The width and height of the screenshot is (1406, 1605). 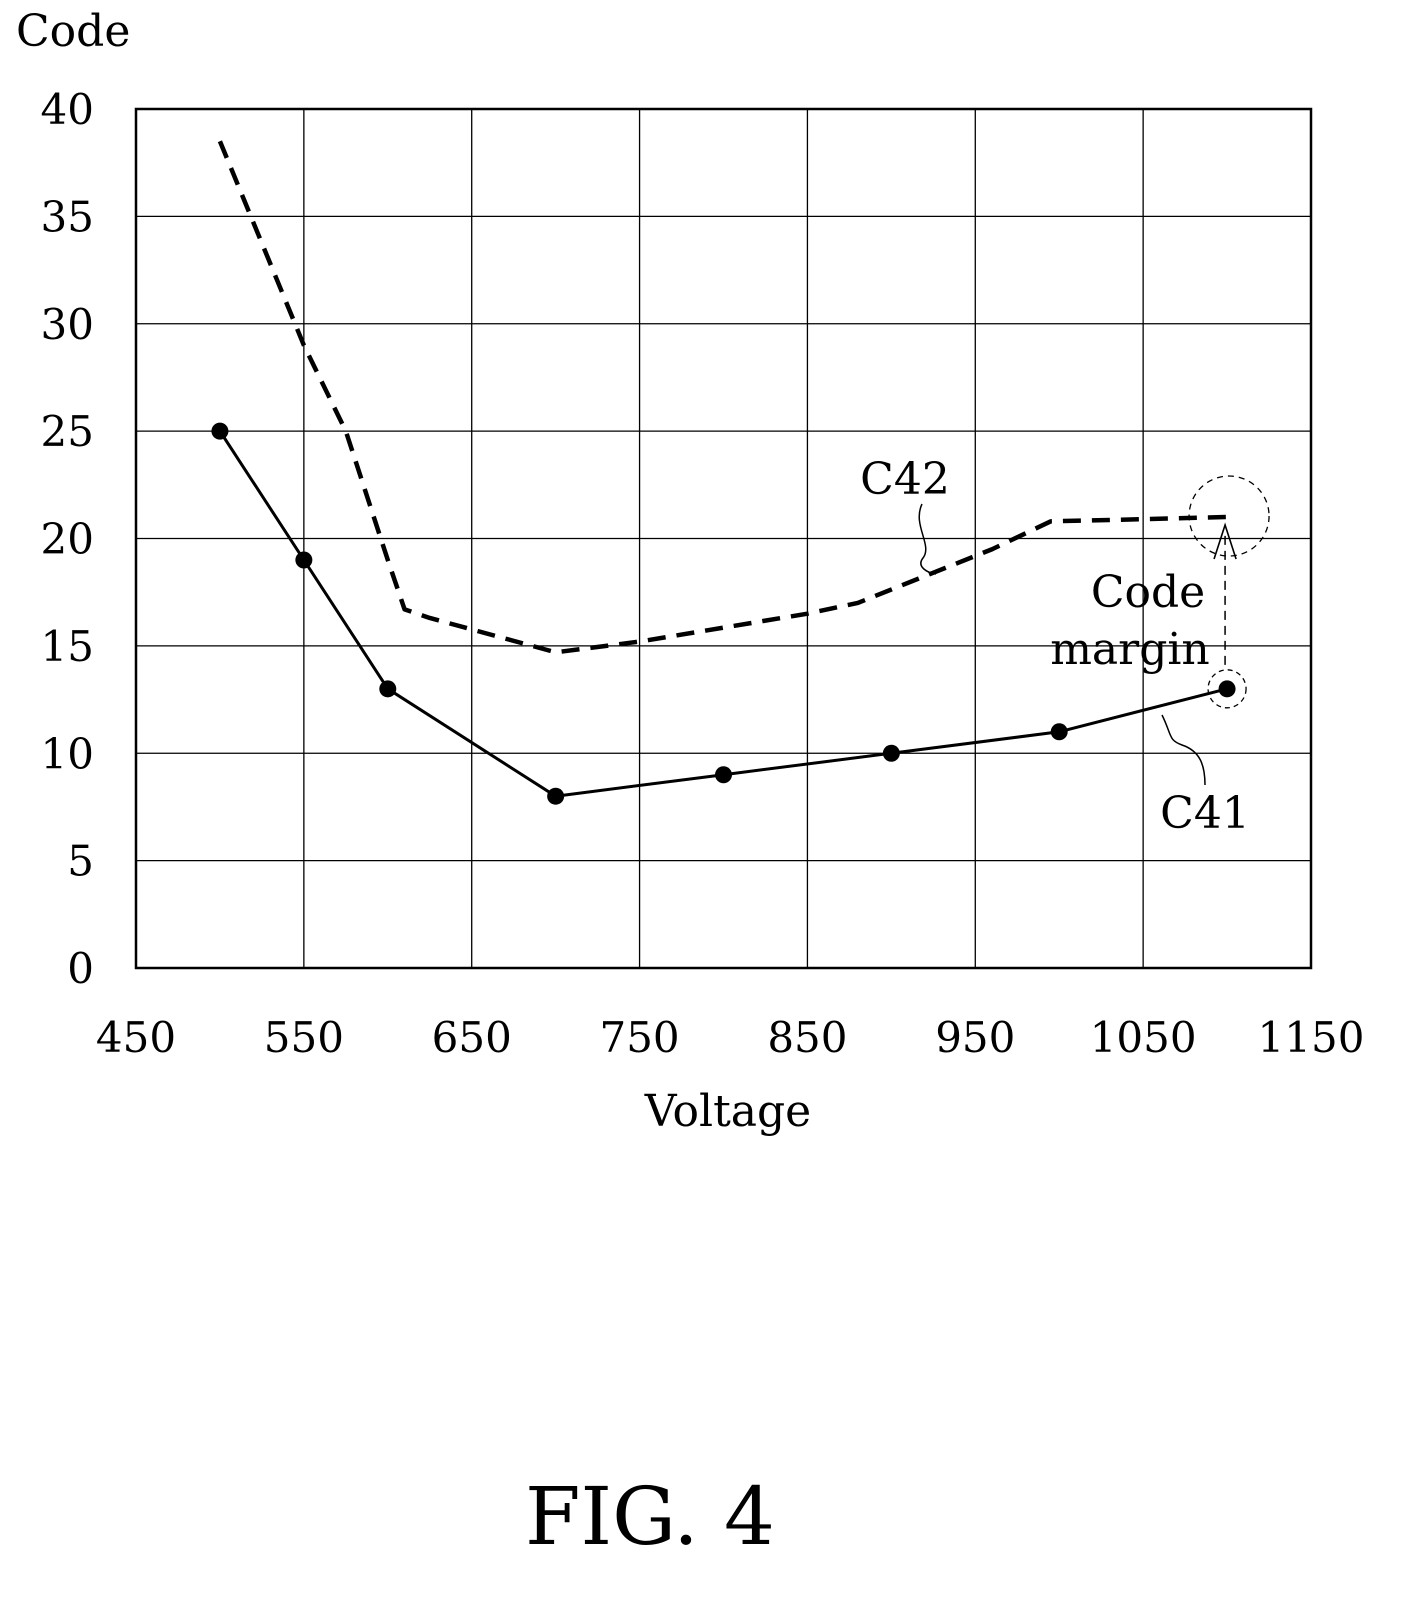 What do you see at coordinates (67, 646) in the screenshot?
I see `y-tick-label: 15` at bounding box center [67, 646].